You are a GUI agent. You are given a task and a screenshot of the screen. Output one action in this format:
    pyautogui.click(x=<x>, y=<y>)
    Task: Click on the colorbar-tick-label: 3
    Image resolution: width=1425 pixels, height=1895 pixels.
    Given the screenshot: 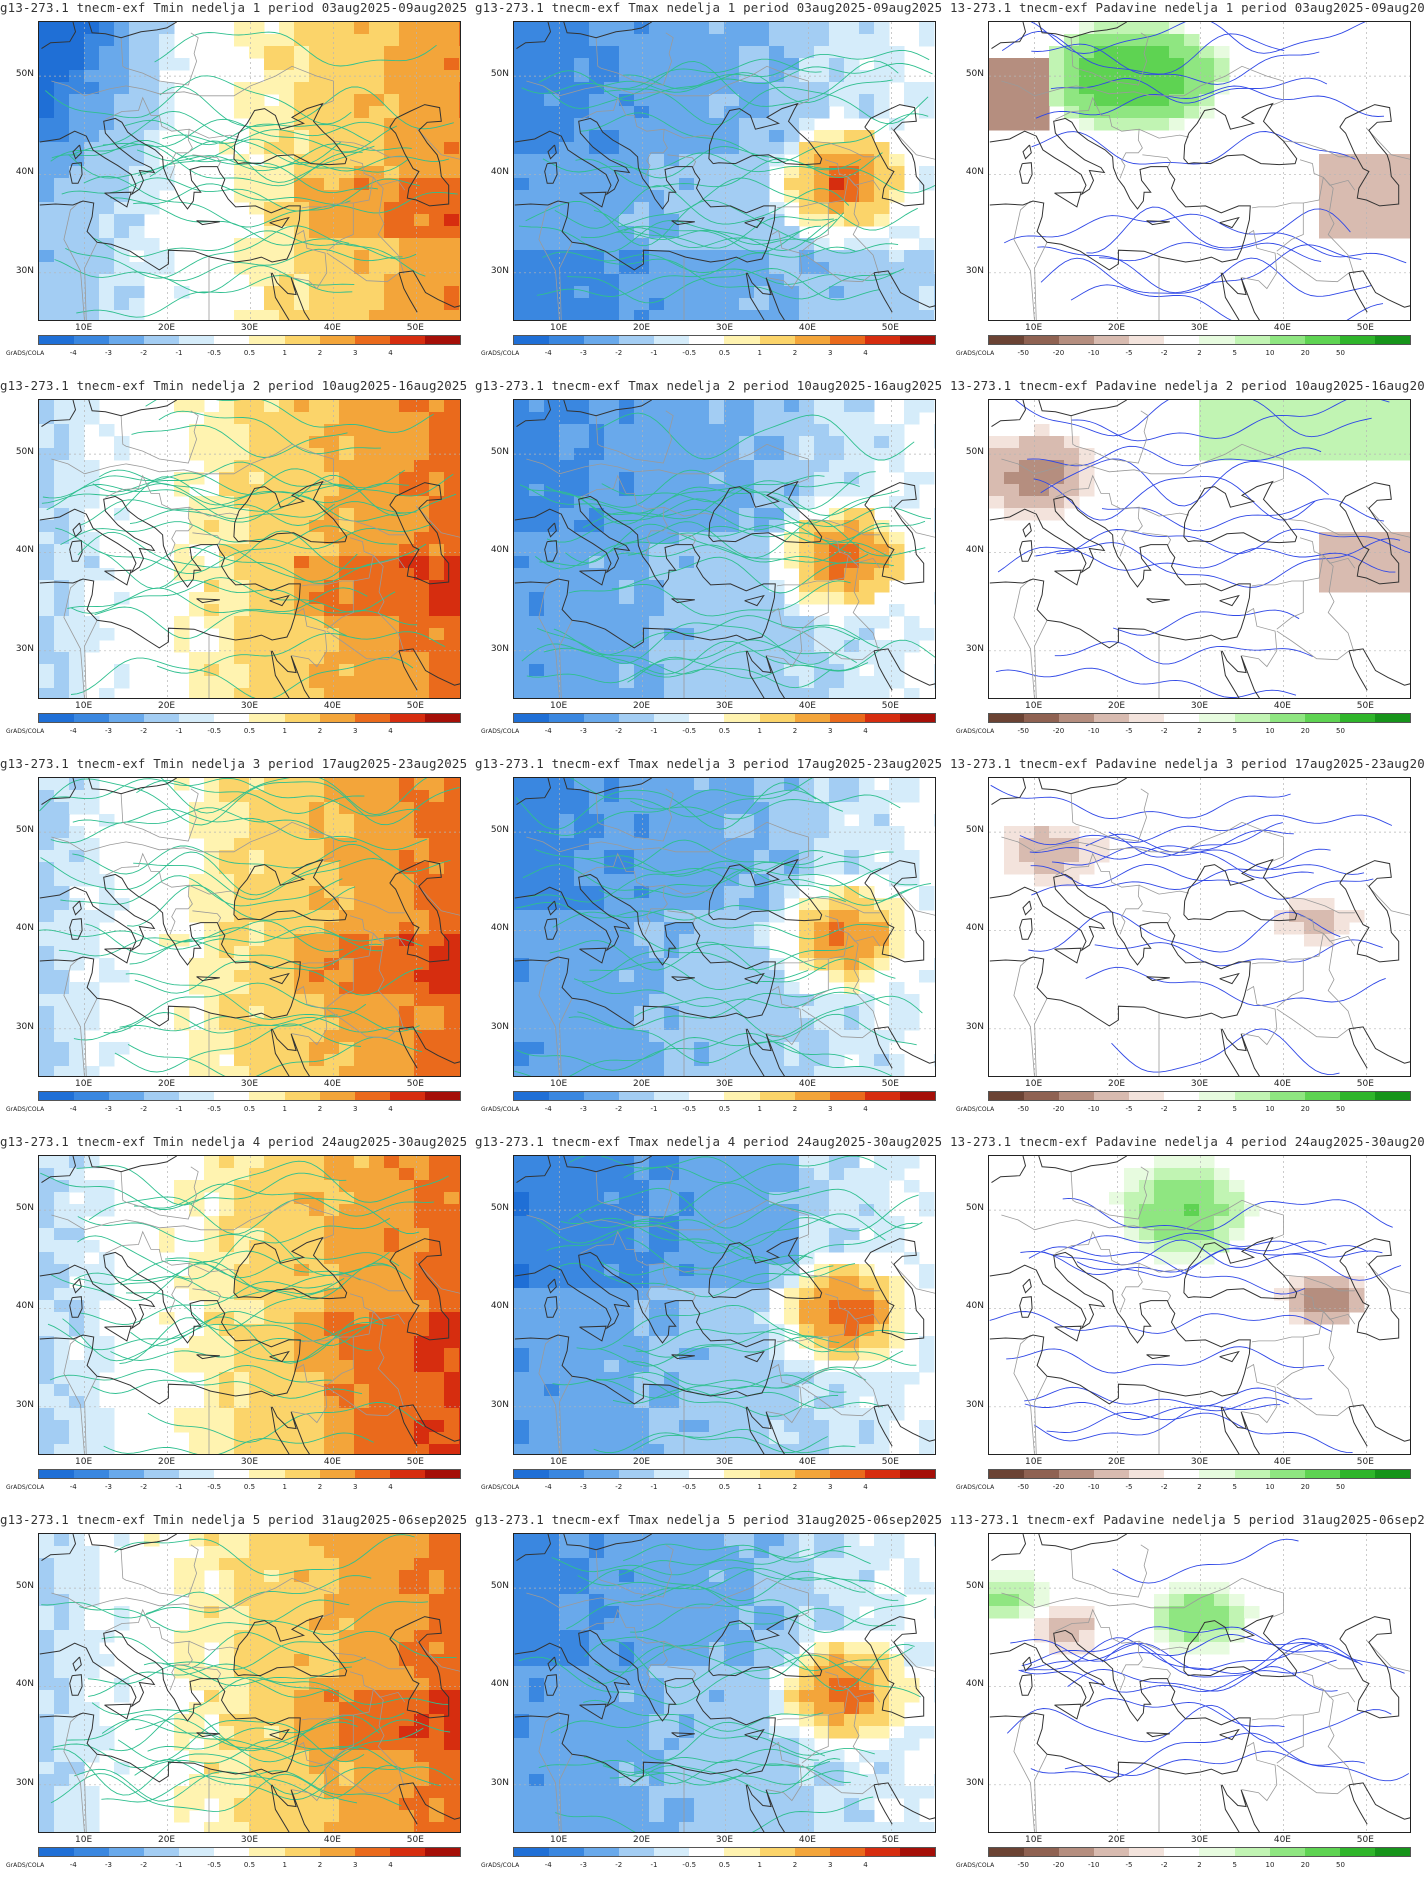 What is the action you would take?
    pyautogui.click(x=355, y=731)
    